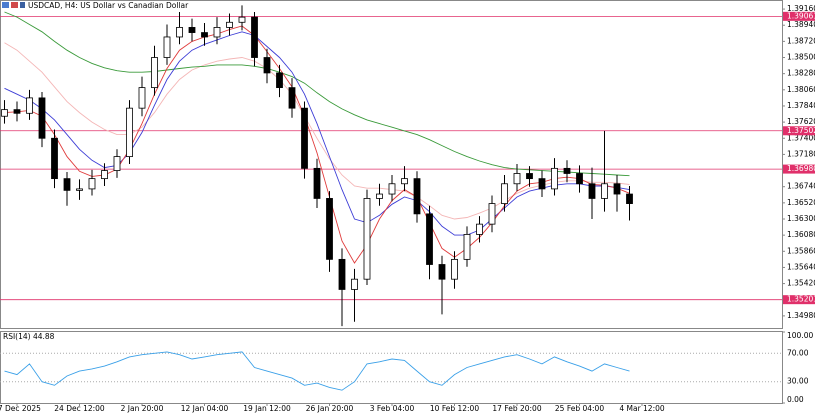  Describe the element at coordinates (801, 73) in the screenshot. I see `y-tick-label: 1.38280` at that location.